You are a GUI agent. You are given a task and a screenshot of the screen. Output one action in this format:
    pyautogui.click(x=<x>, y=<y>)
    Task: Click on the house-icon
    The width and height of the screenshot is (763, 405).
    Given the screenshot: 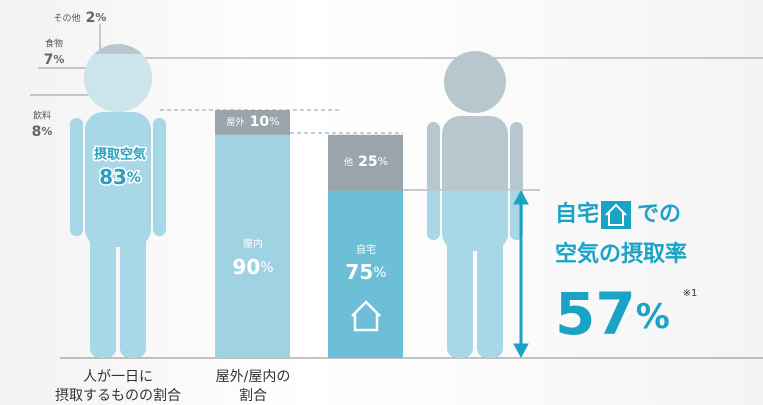 What is the action you would take?
    pyautogui.click(x=366, y=316)
    